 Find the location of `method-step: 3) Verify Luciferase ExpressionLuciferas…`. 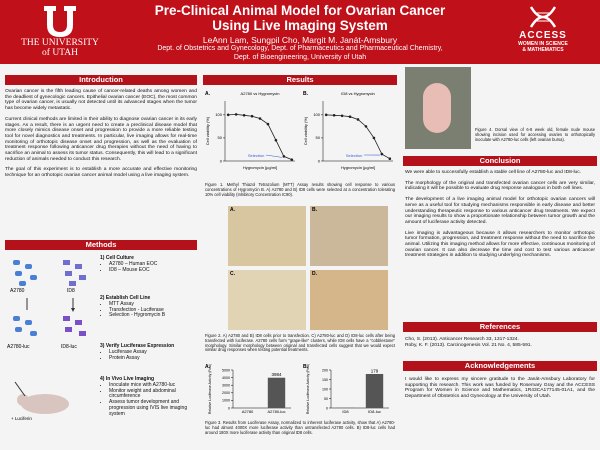

method-step: 3) Verify Luciferase ExpressionLuciferas… is located at coordinates (148, 352).